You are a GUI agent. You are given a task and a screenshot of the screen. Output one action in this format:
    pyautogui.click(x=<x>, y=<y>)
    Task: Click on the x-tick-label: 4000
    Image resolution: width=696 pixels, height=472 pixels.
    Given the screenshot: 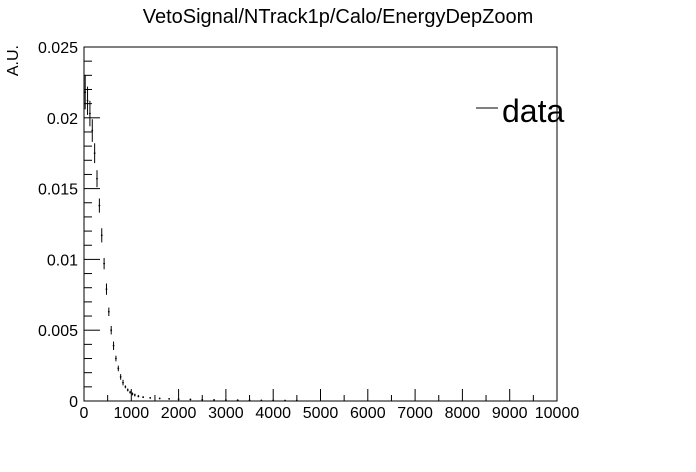 What is the action you would take?
    pyautogui.click(x=273, y=413)
    